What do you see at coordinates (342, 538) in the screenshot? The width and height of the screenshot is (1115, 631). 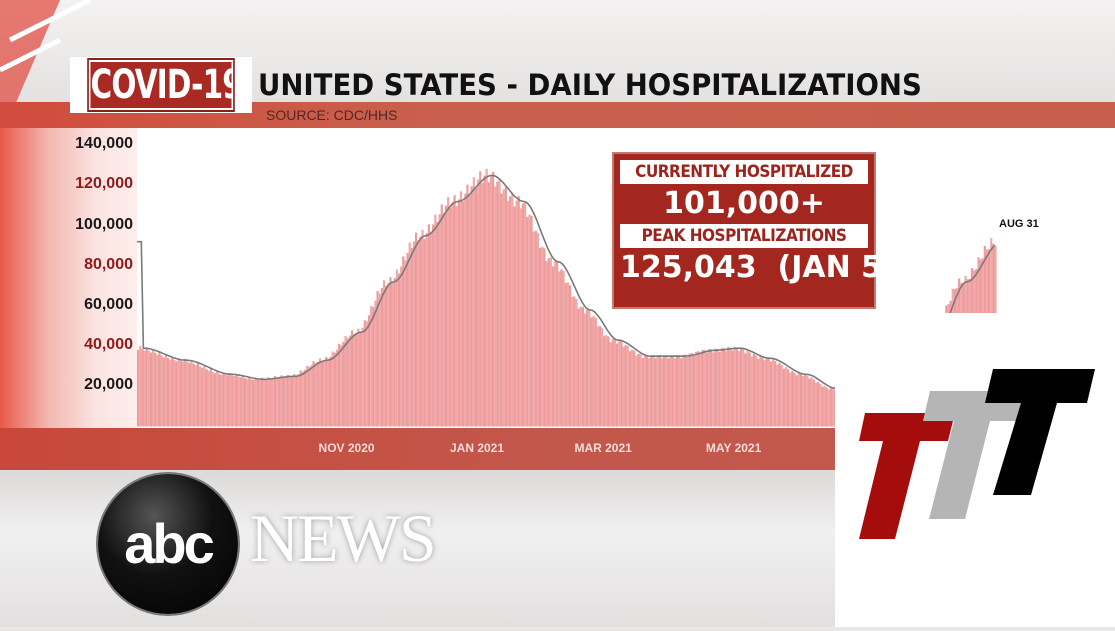 I see `news-logo-text: NEWS` at bounding box center [342, 538].